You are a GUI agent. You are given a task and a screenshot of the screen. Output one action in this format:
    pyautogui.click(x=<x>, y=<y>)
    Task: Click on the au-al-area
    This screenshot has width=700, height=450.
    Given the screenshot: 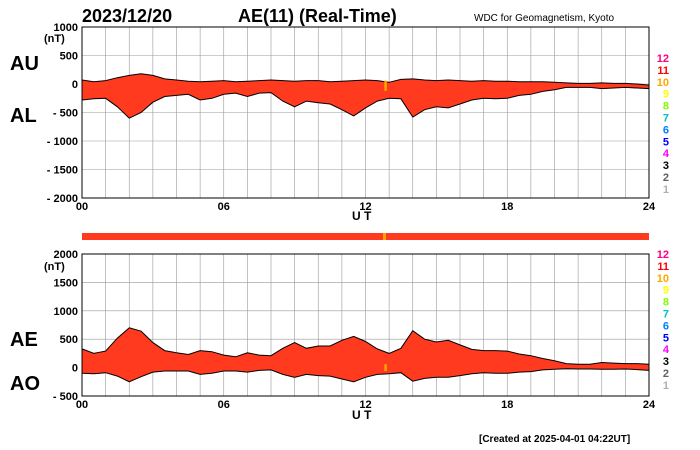 What is the action you would take?
    pyautogui.click(x=365, y=96)
    